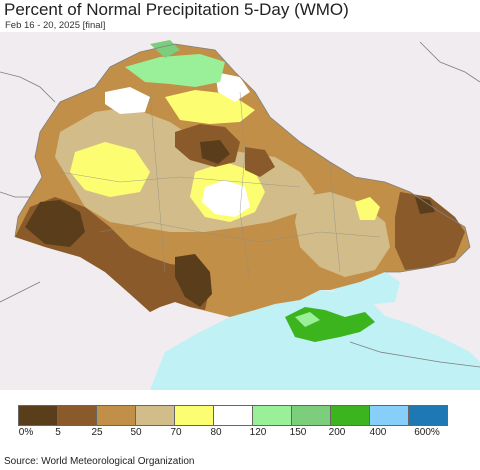  I want to click on crimea-light, so click(307, 319).